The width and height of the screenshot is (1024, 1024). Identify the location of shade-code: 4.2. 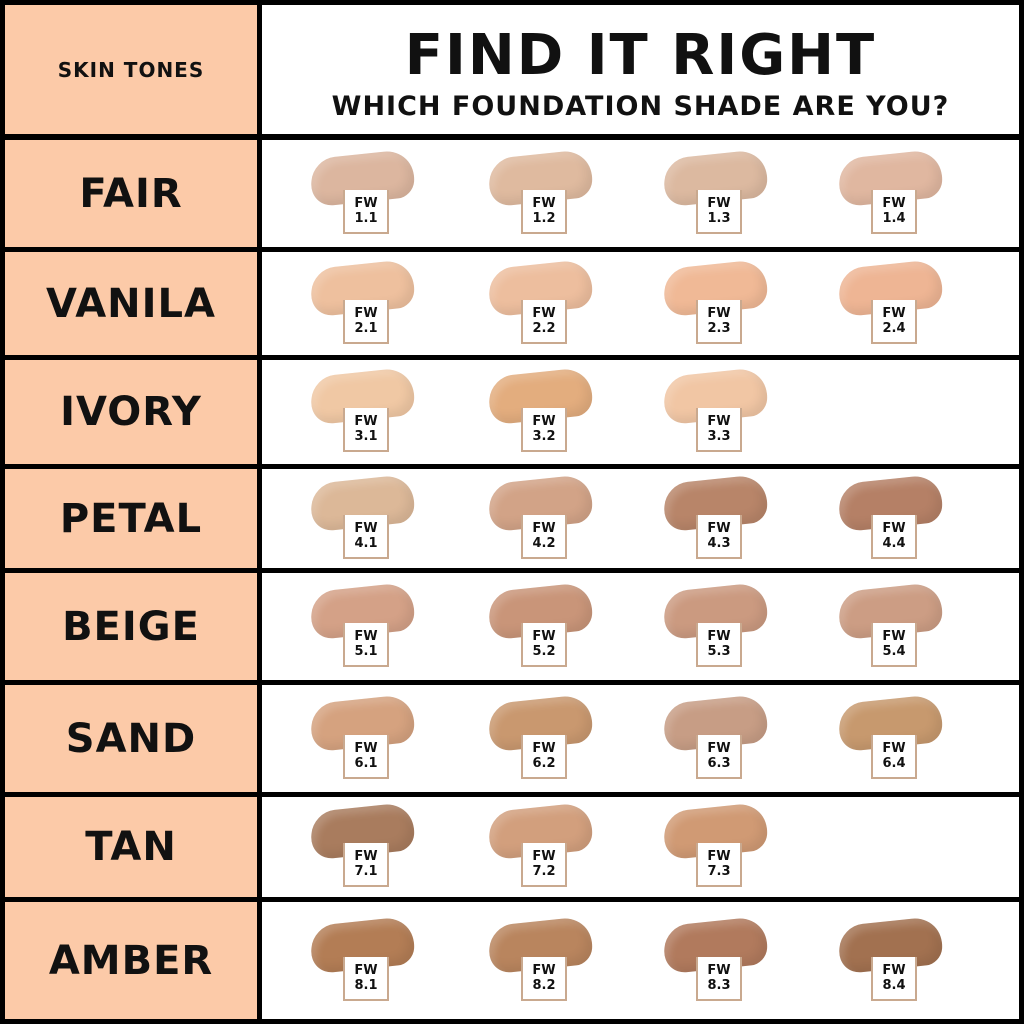
(544, 543).